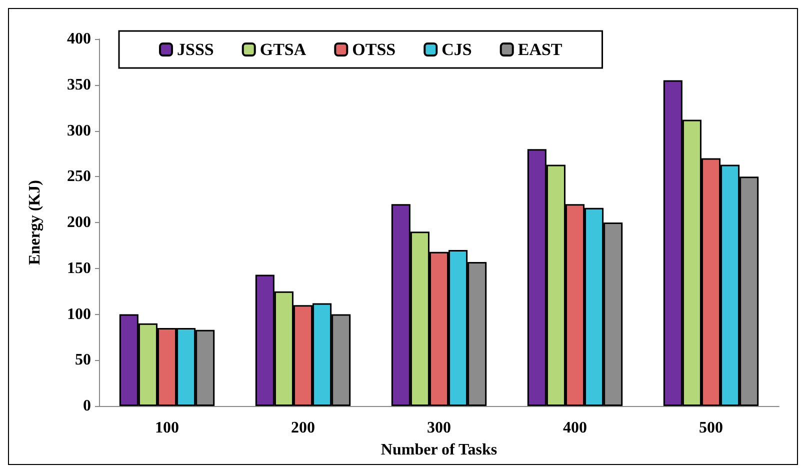 This screenshot has width=806, height=473. Describe the element at coordinates (374, 49) in the screenshot. I see `legend-label: OTSS` at that location.